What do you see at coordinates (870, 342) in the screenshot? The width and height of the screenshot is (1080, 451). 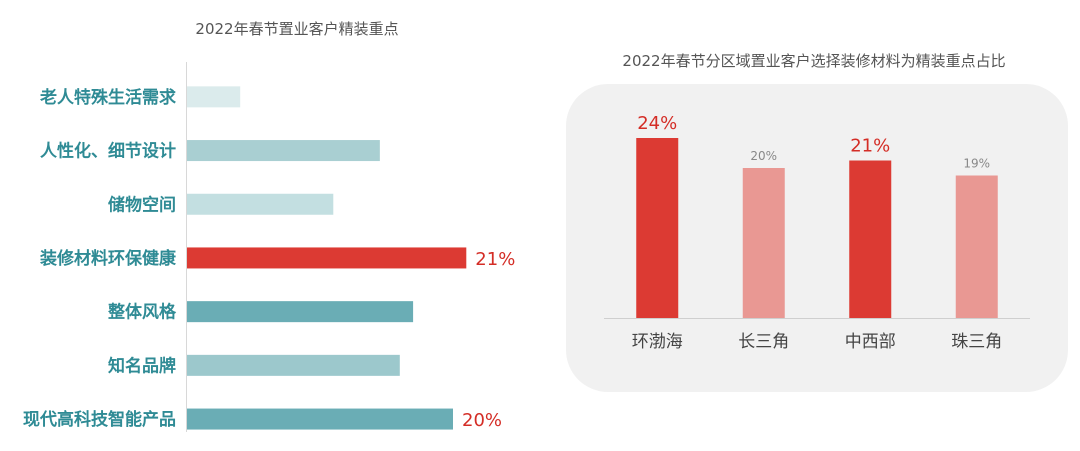 I see `category-label: 中西部` at bounding box center [870, 342].